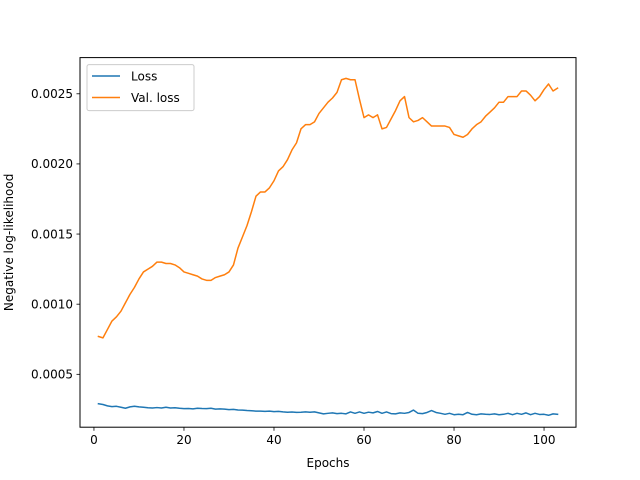  I want to click on y-tick-label: 0.0020, so click(52, 164).